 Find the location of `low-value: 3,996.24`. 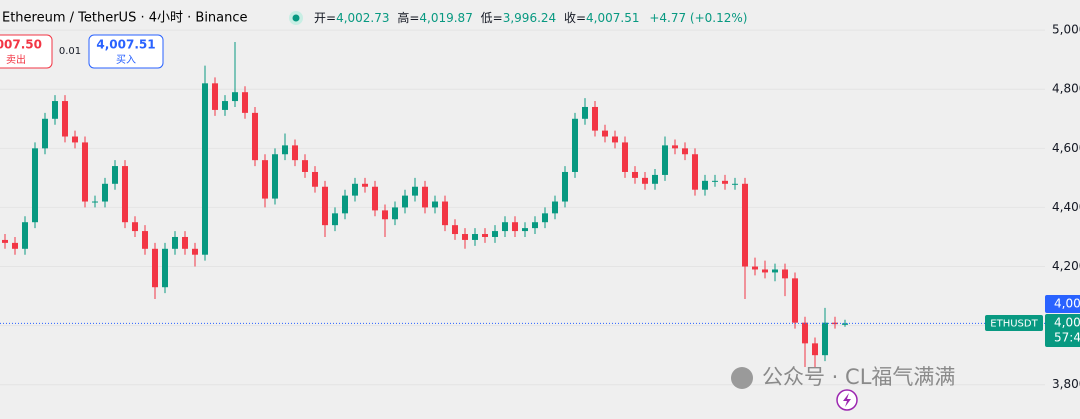

low-value: 3,996.24 is located at coordinates (529, 18).